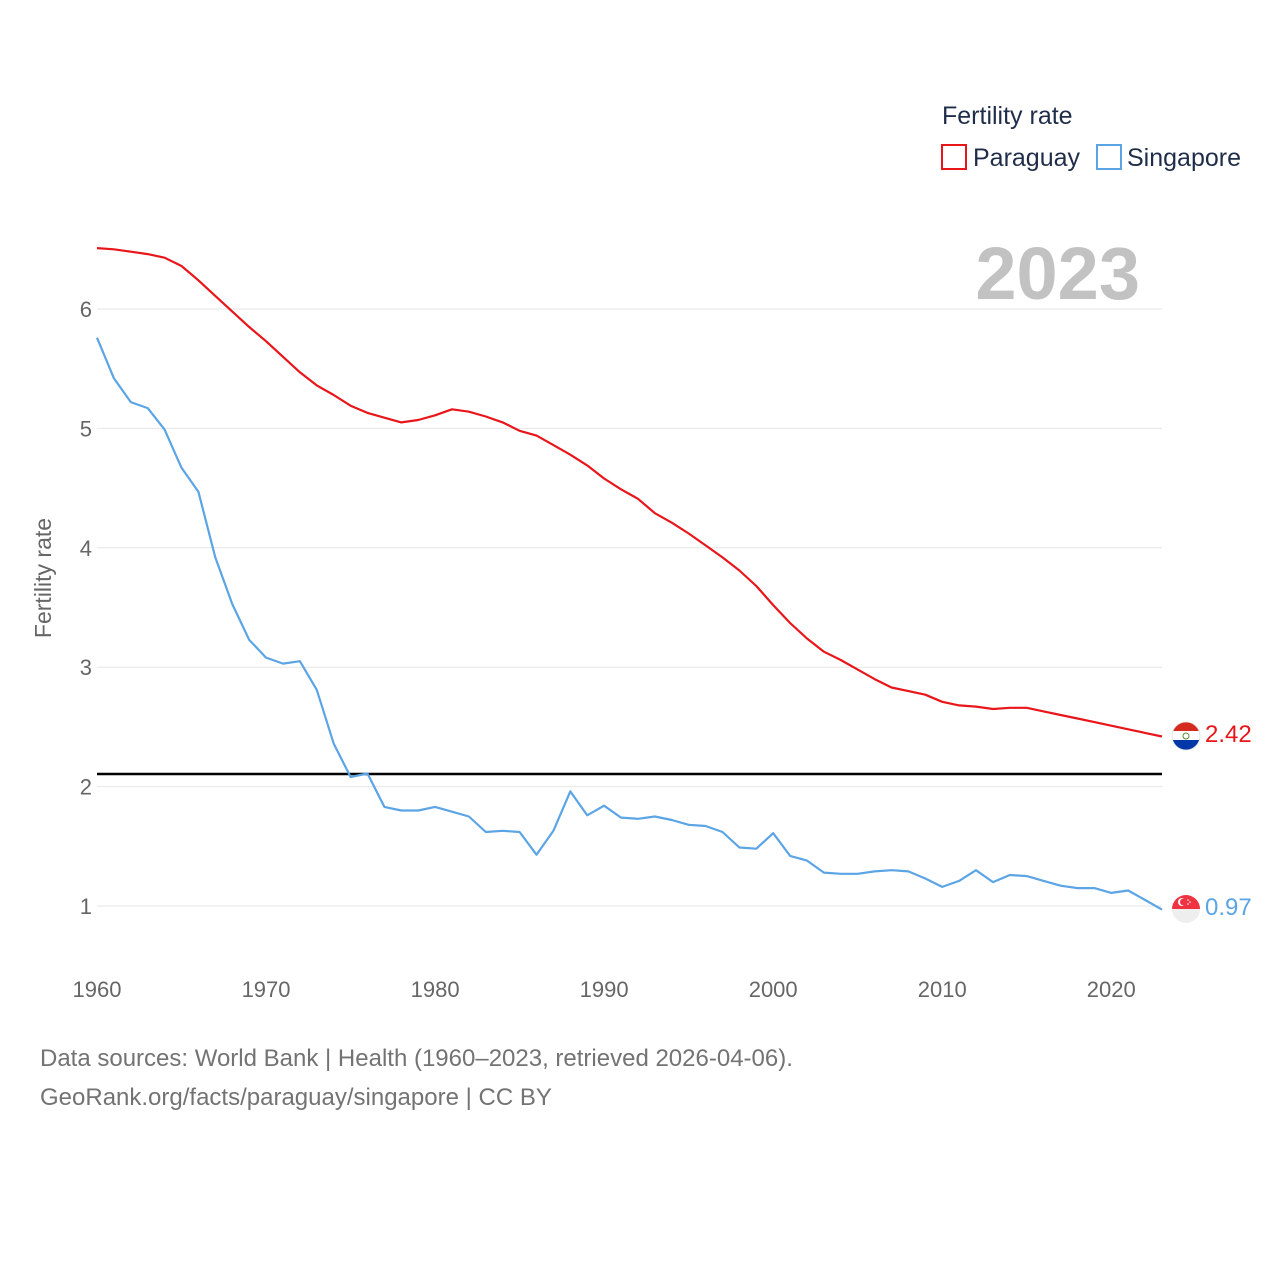 This screenshot has height=1280, width=1280. I want to click on legend-swatch-singapore, so click(1109, 157).